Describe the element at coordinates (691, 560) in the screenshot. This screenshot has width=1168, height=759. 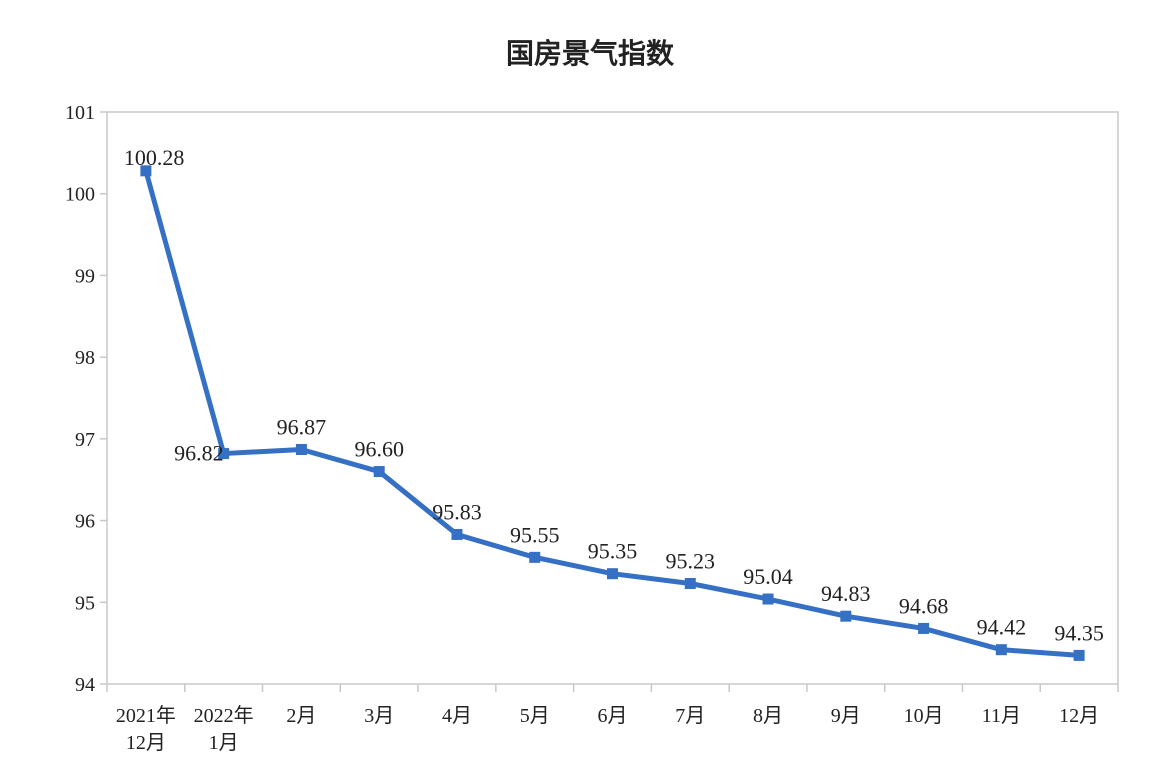
I see `data-label: 95.23` at that location.